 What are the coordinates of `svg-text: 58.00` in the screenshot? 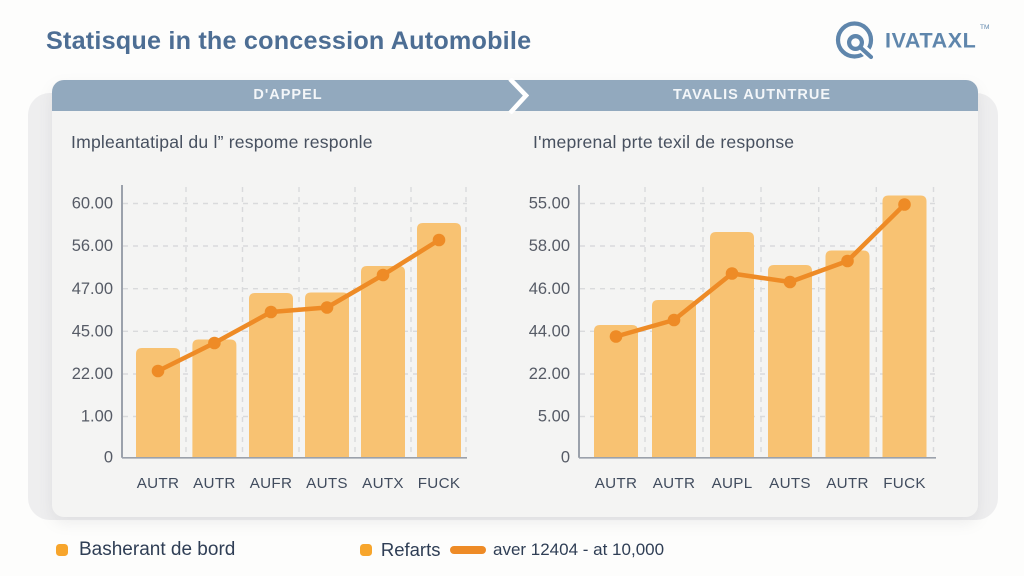 It's located at (549, 246).